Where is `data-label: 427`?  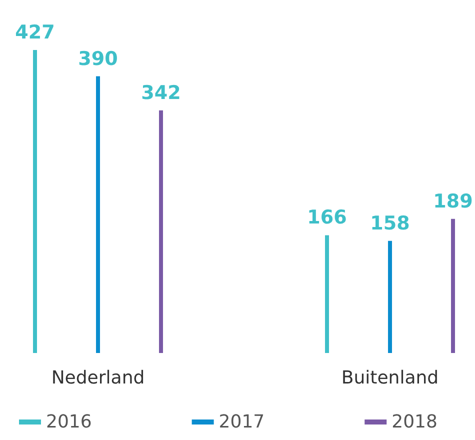 data-label: 427 is located at coordinates (35, 33).